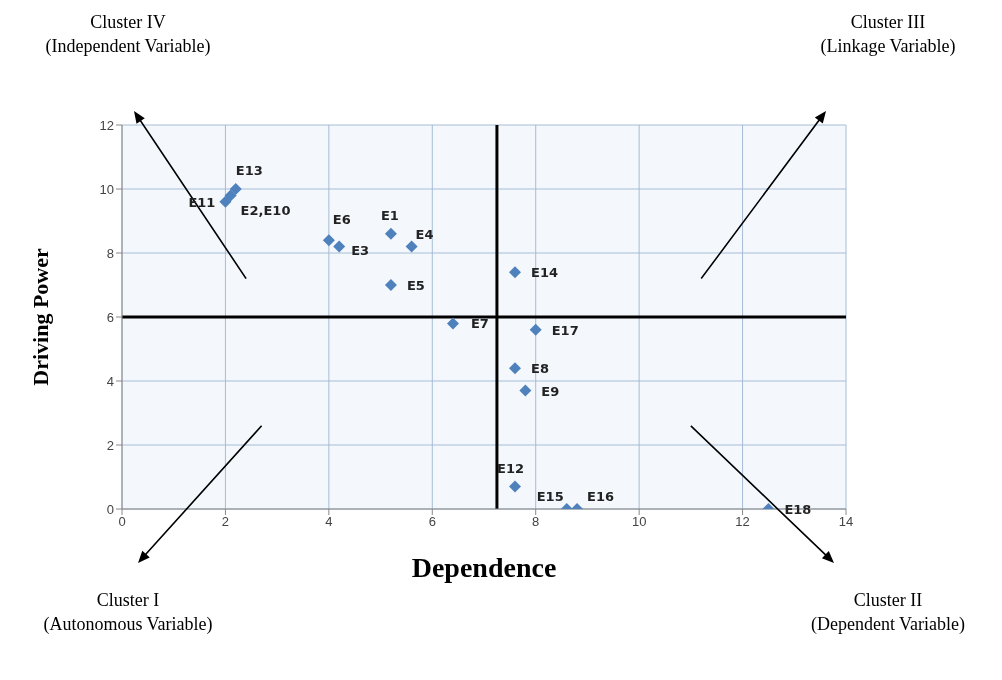 This screenshot has width=1002, height=680. What do you see at coordinates (424, 234) in the screenshot?
I see `annotation: E4` at bounding box center [424, 234].